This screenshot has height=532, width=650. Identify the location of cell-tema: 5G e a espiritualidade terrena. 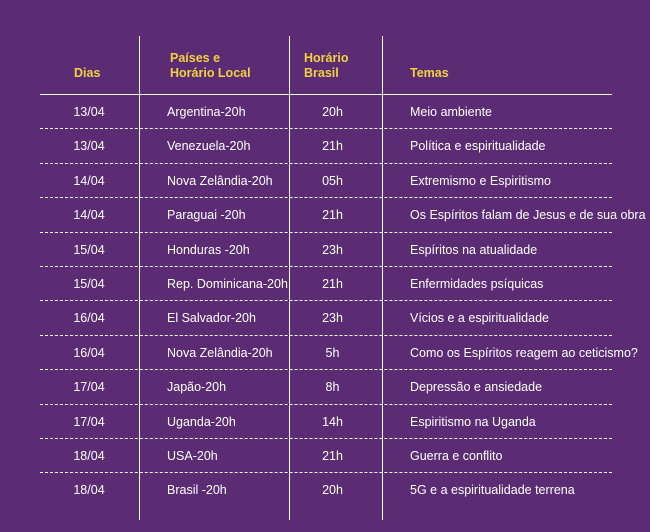
(492, 490).